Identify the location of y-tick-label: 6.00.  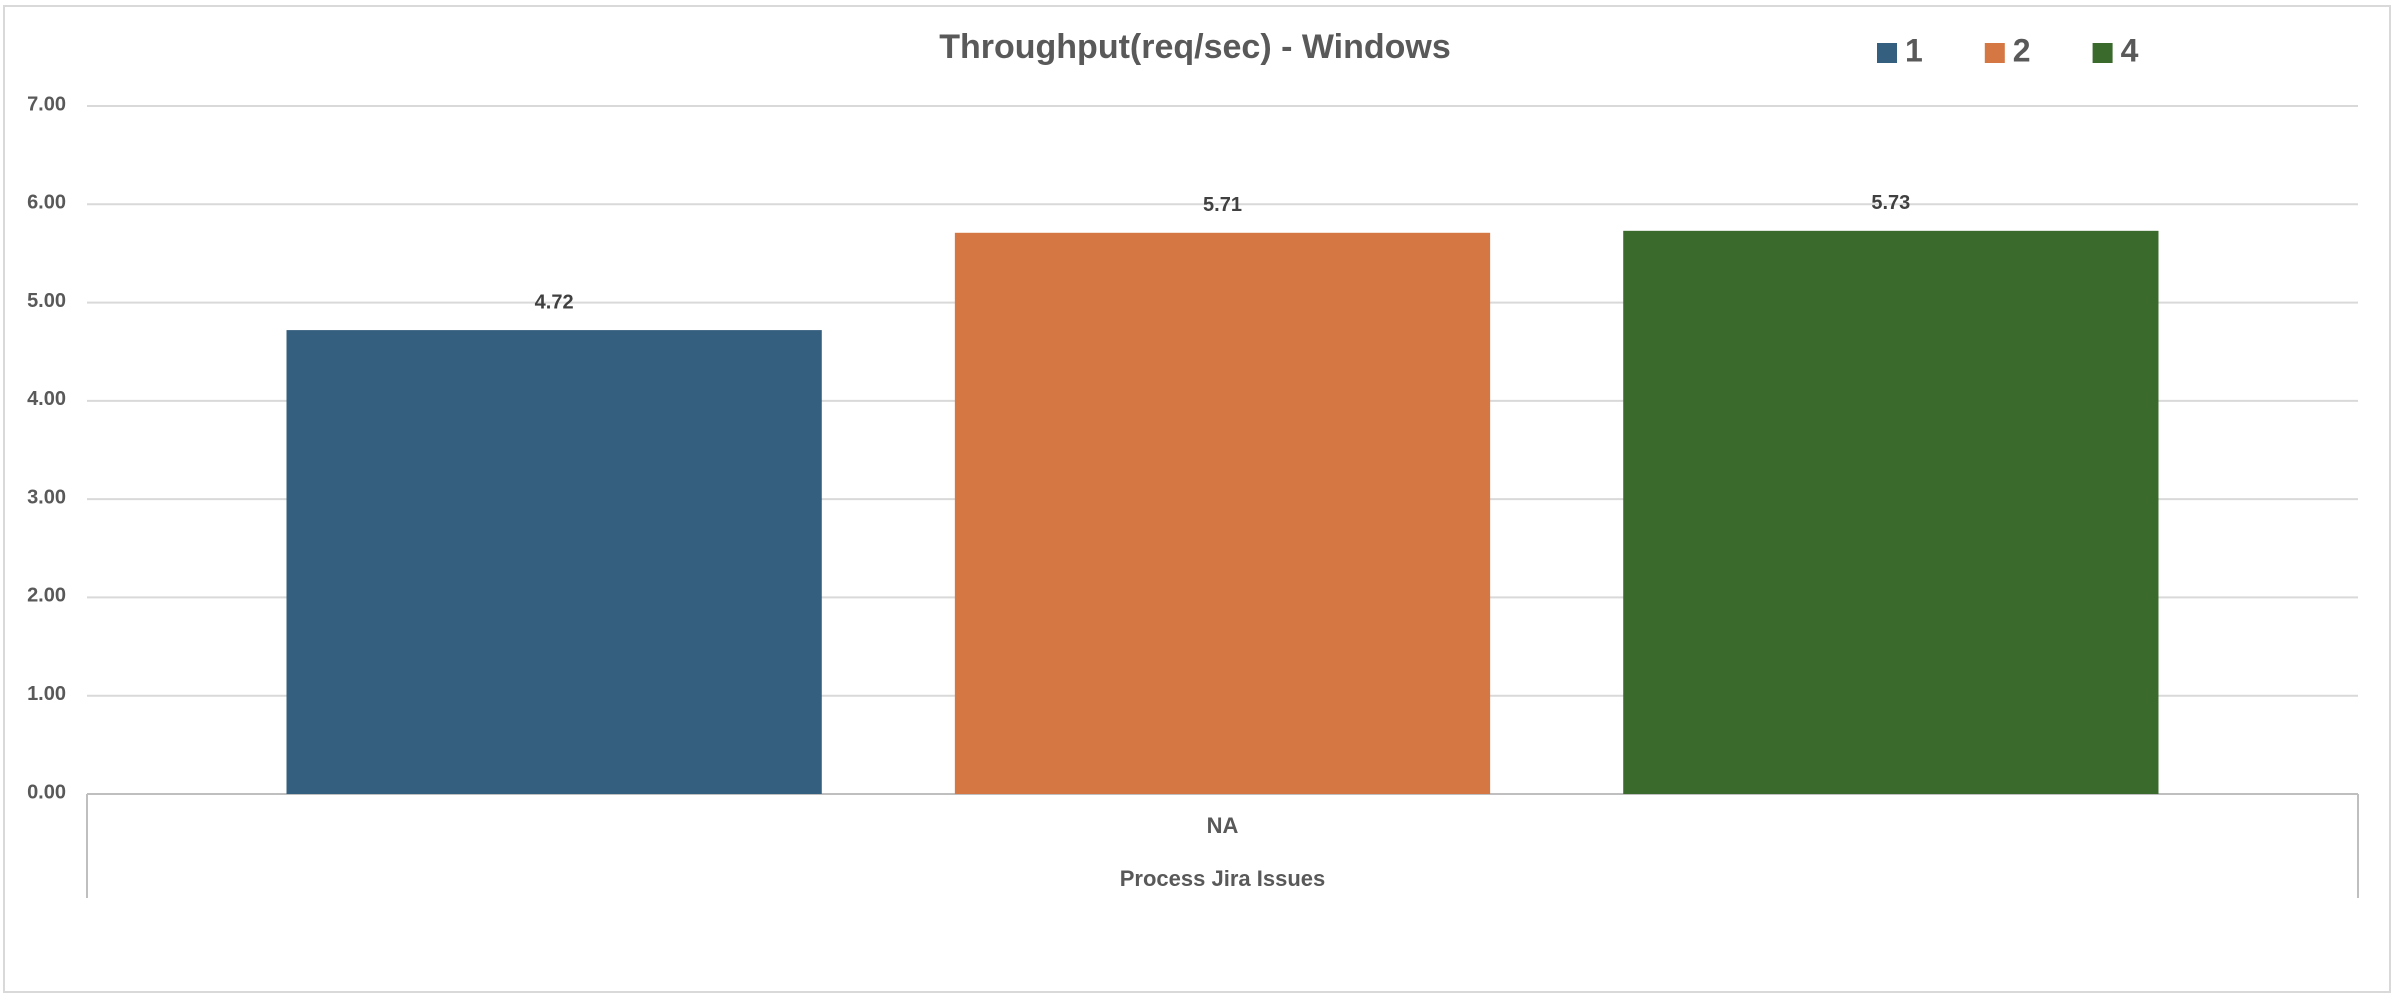
(46, 203).